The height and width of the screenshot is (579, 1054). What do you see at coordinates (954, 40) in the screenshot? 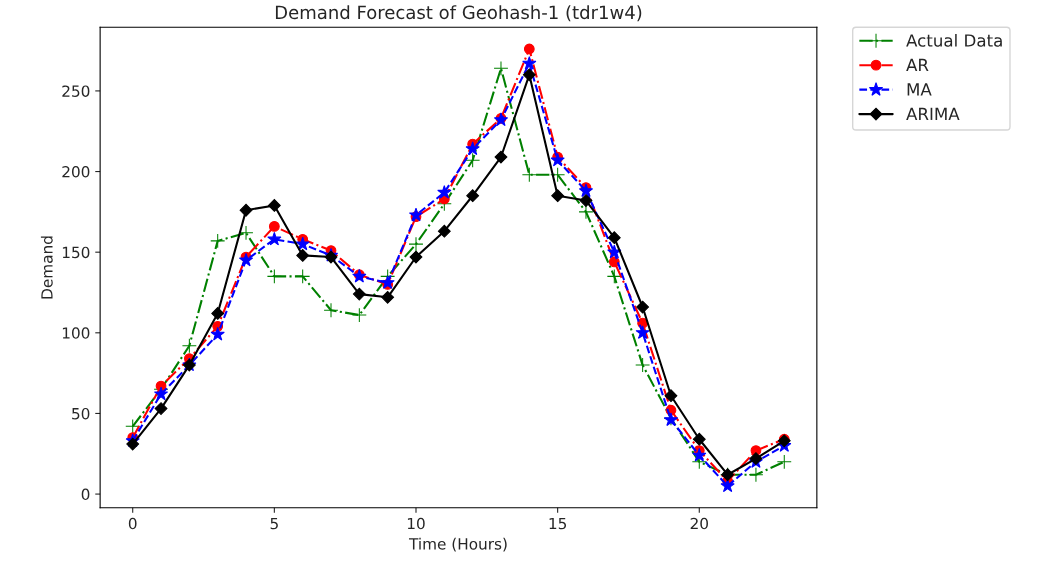
I see `legend-label: Actual Data` at bounding box center [954, 40].